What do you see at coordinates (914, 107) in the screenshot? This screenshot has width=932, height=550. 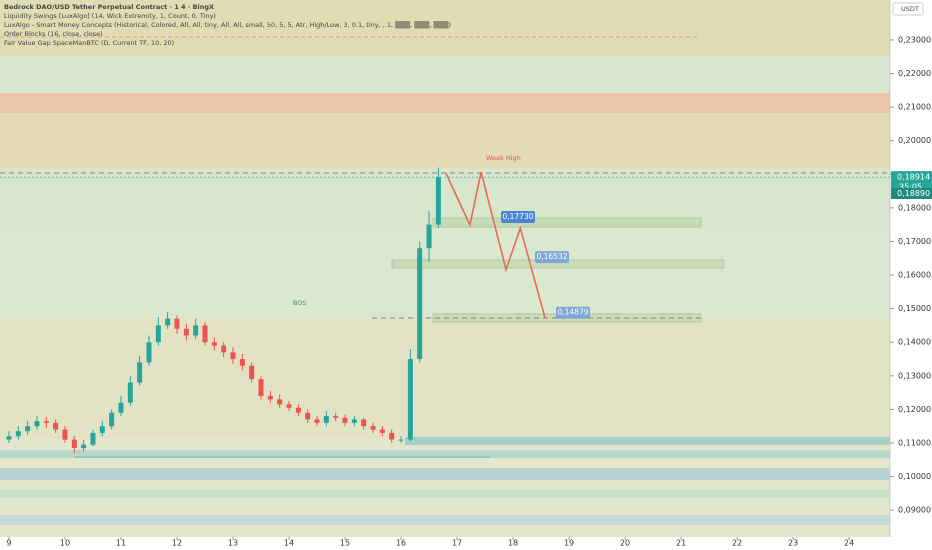 I see `y-tick-label: 0,21000` at bounding box center [914, 107].